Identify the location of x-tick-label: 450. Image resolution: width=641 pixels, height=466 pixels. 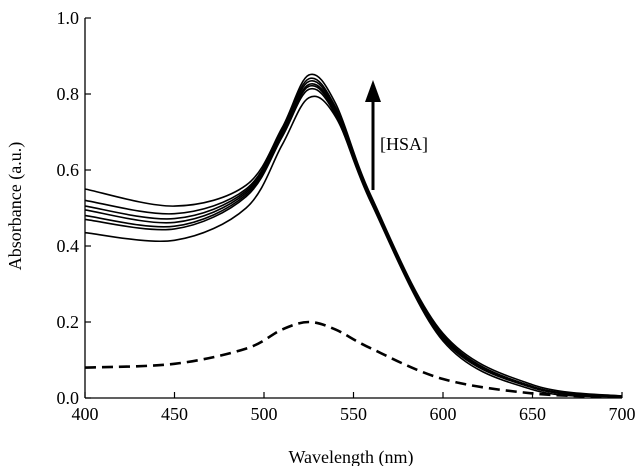
(174, 414).